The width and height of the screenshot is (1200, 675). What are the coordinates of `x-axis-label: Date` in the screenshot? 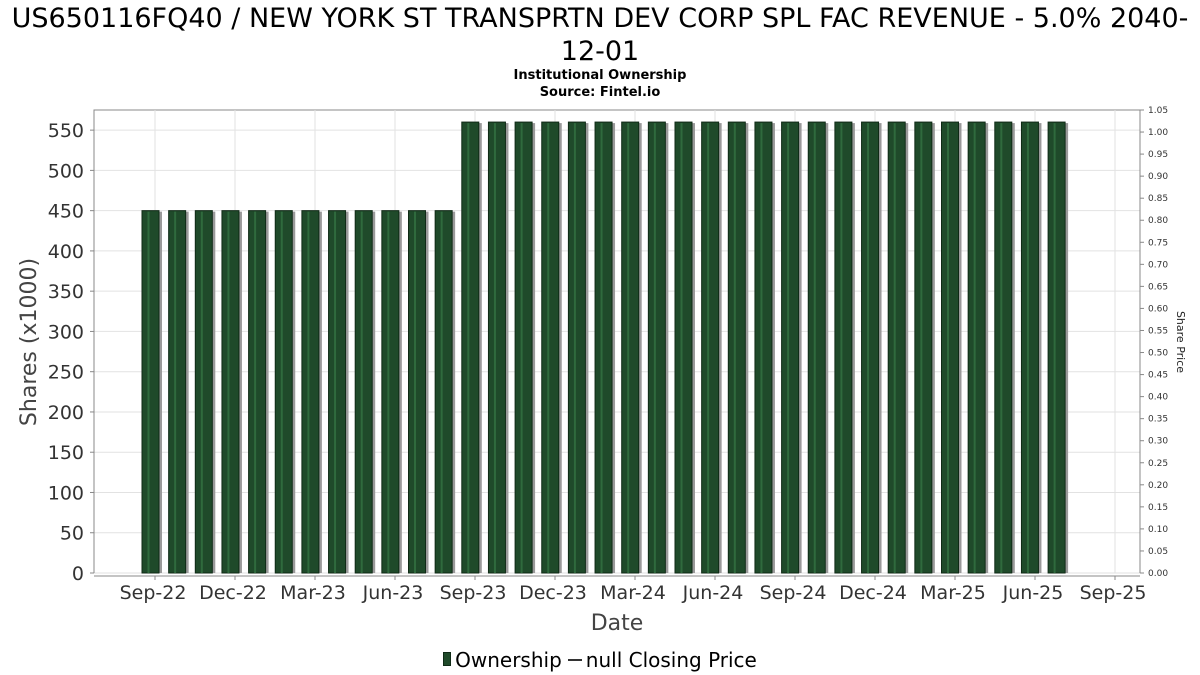 It's located at (617, 623).